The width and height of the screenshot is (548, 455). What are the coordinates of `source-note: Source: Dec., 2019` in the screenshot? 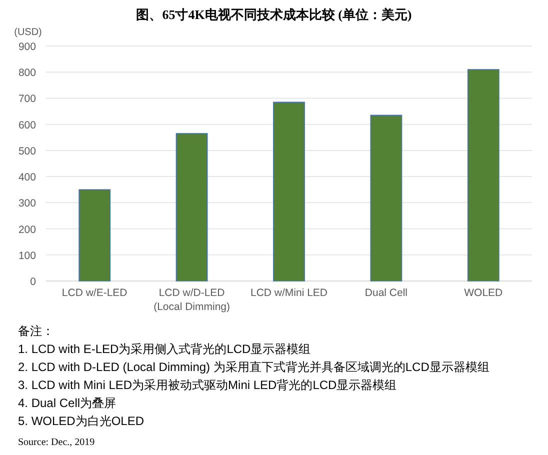 It's located at (56, 442).